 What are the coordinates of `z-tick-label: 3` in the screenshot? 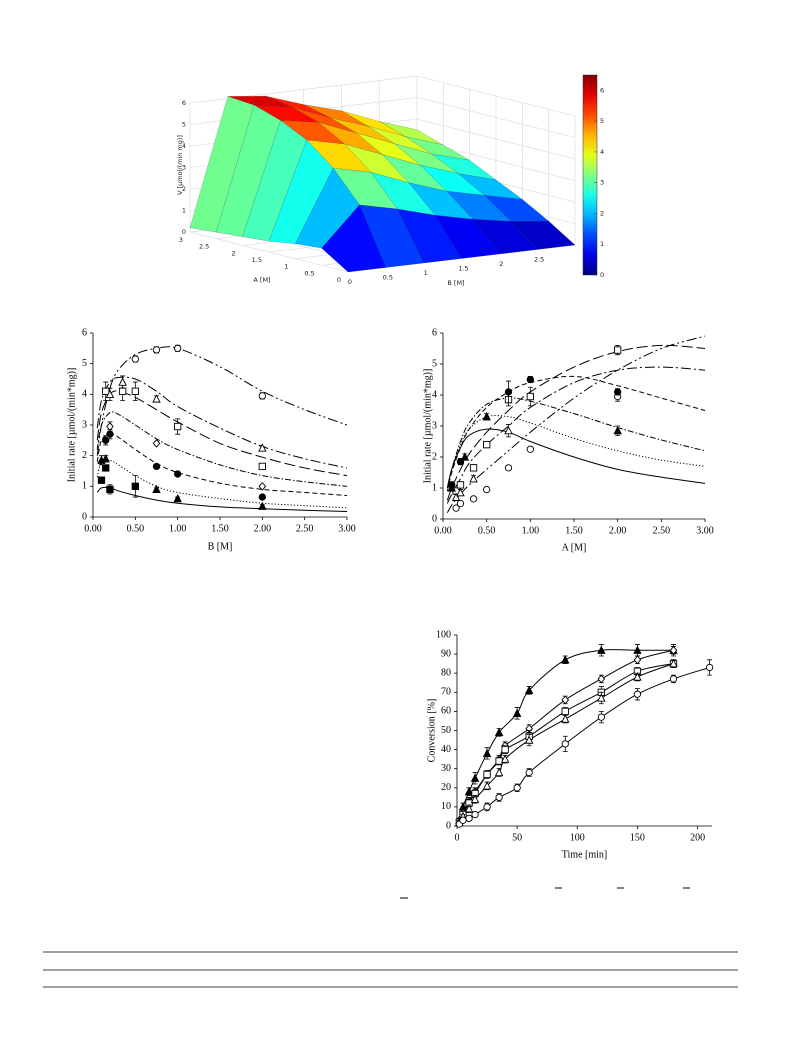 It's located at (184, 168).